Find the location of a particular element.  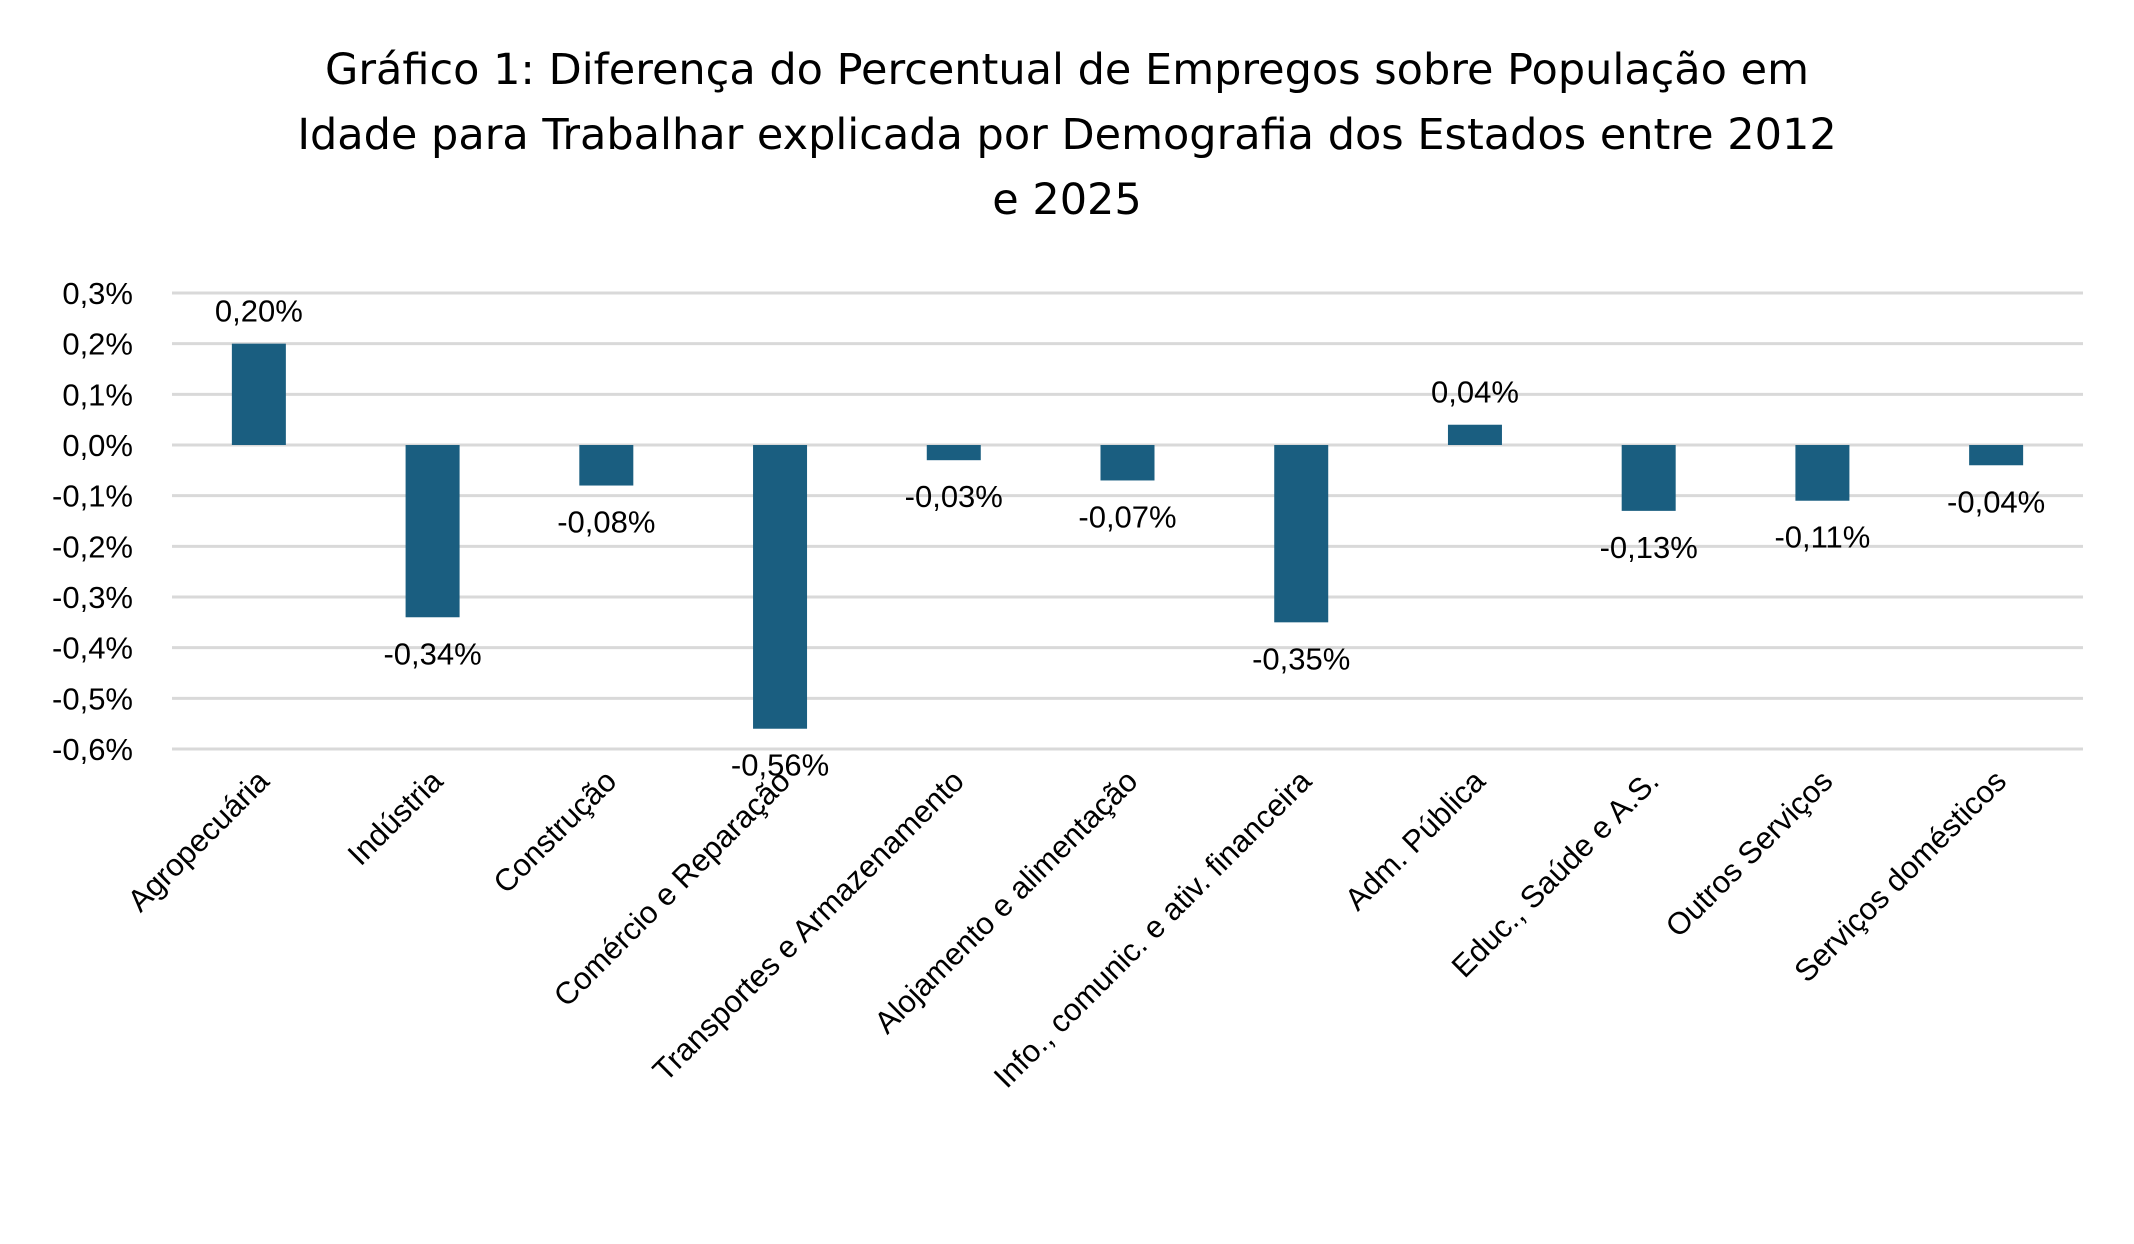

y-tick-label: 0,3% is located at coordinates (97, 293).